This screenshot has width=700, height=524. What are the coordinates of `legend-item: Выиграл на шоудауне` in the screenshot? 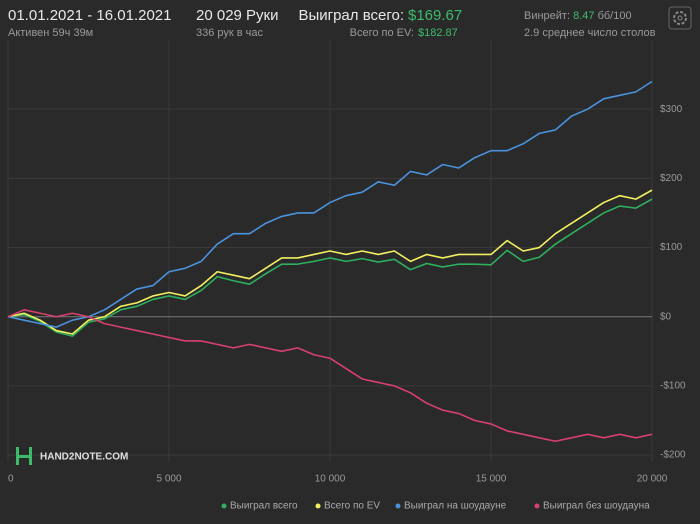 It's located at (451, 506).